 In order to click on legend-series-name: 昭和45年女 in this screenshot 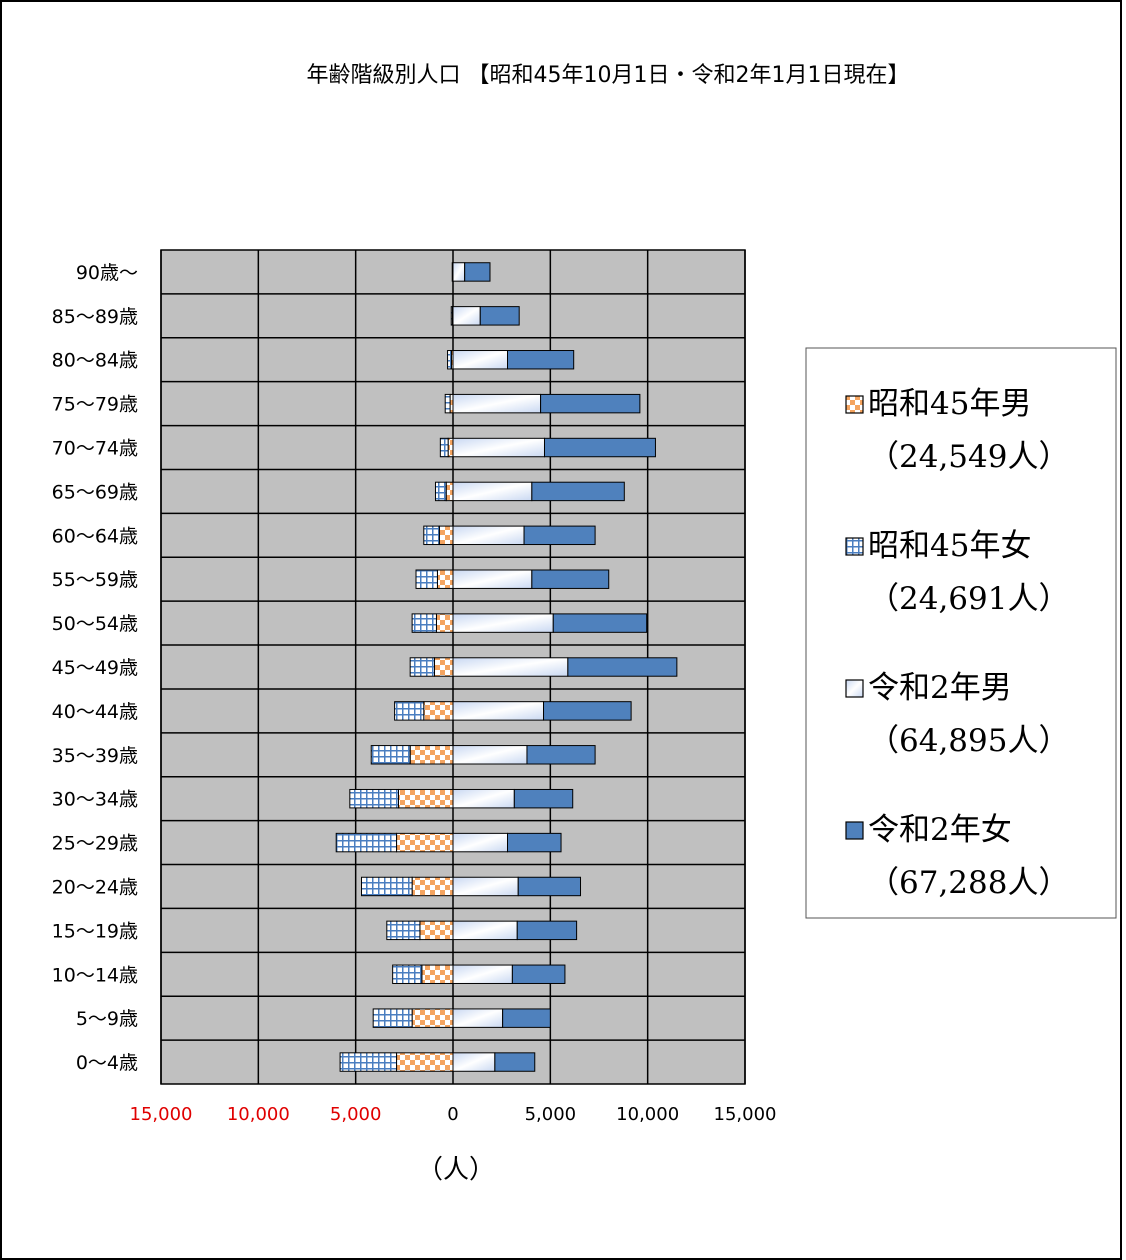, I will do `click(949, 546)`.